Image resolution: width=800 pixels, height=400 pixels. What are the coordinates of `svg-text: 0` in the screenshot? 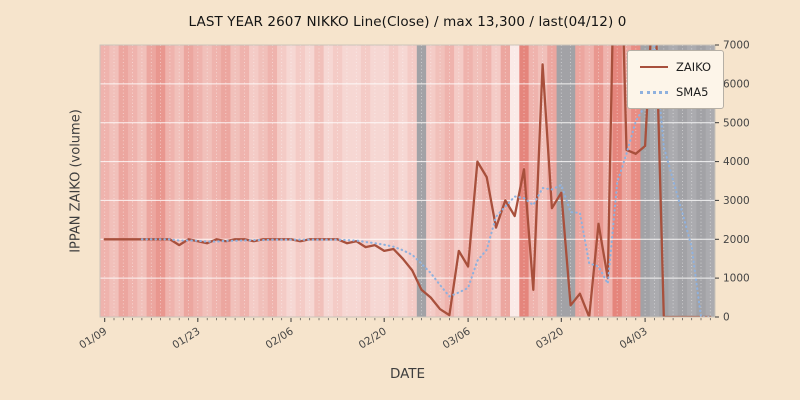 It's located at (726, 318).